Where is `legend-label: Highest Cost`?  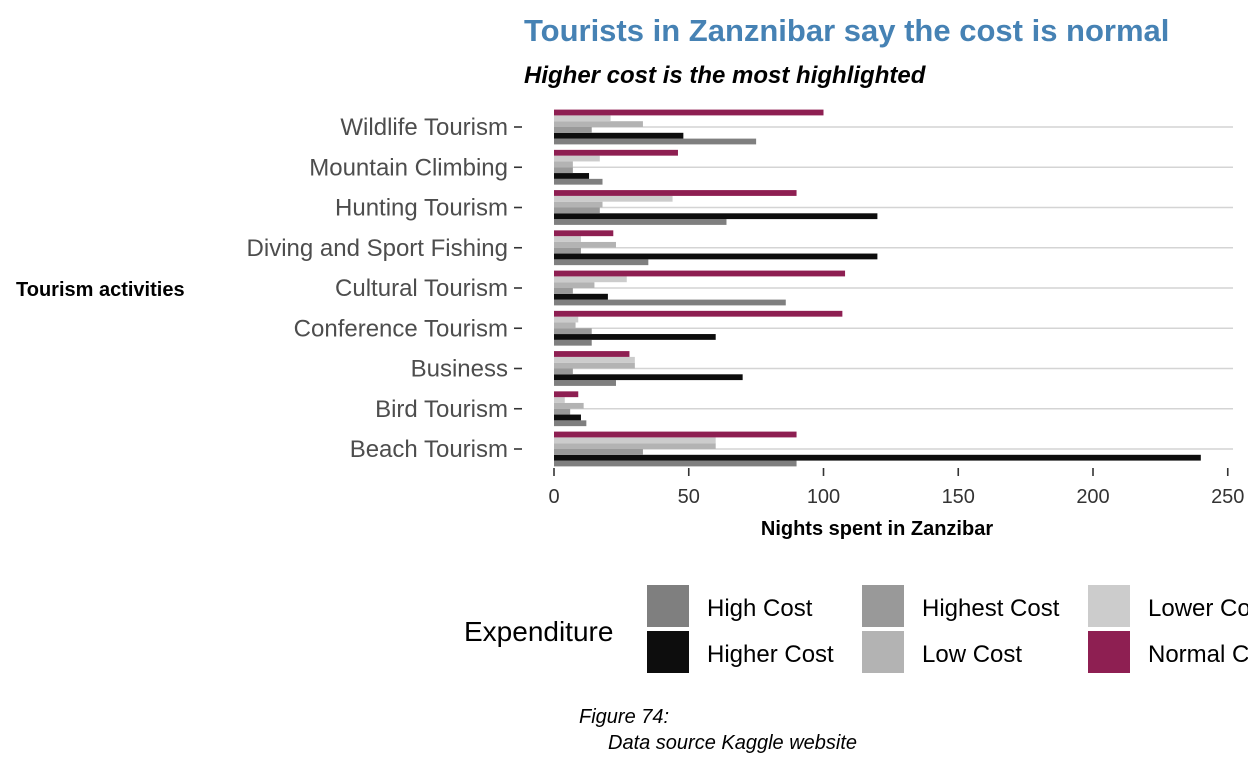 legend-label: Highest Cost is located at coordinates (991, 608).